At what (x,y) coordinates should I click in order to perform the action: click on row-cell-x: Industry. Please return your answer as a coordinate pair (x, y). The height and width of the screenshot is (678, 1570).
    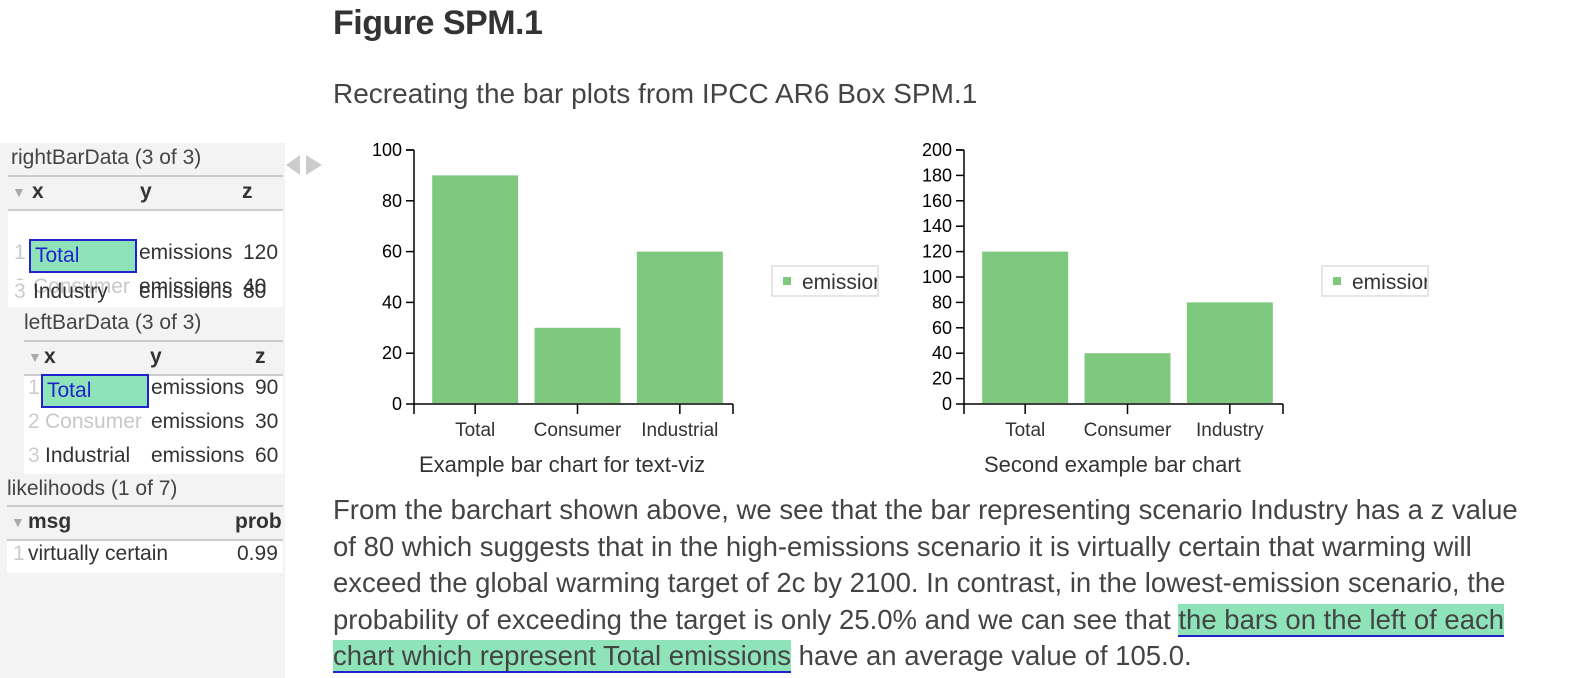
    Looking at the image, I should click on (70, 291).